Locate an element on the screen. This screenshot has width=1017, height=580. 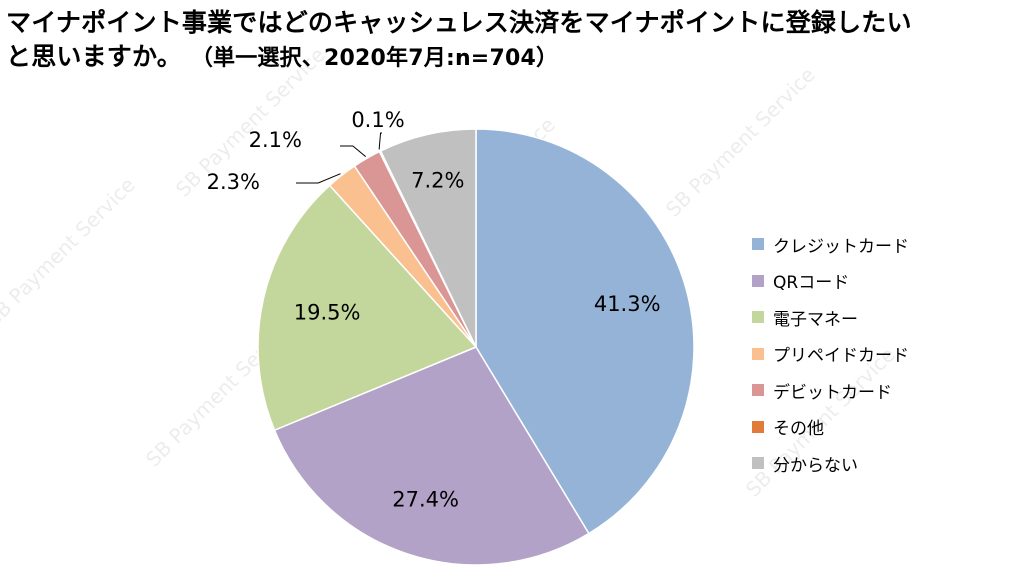
legend-label: その他 is located at coordinates (798, 429).